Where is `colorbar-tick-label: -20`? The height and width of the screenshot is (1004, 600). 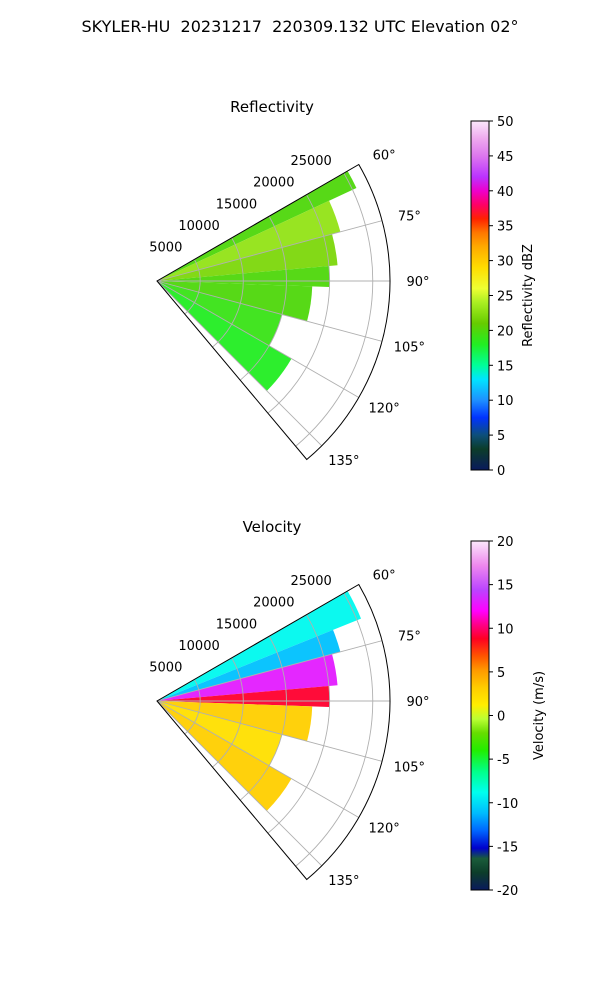
colorbar-tick-label: -20 is located at coordinates (507, 891).